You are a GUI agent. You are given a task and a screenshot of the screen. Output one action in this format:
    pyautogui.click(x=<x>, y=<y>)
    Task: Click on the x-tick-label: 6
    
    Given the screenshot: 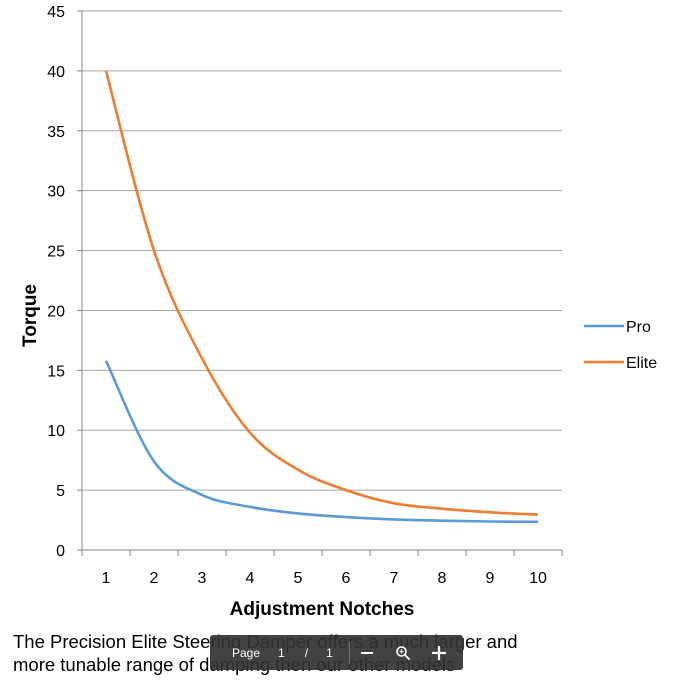 What is the action you would take?
    pyautogui.click(x=346, y=578)
    